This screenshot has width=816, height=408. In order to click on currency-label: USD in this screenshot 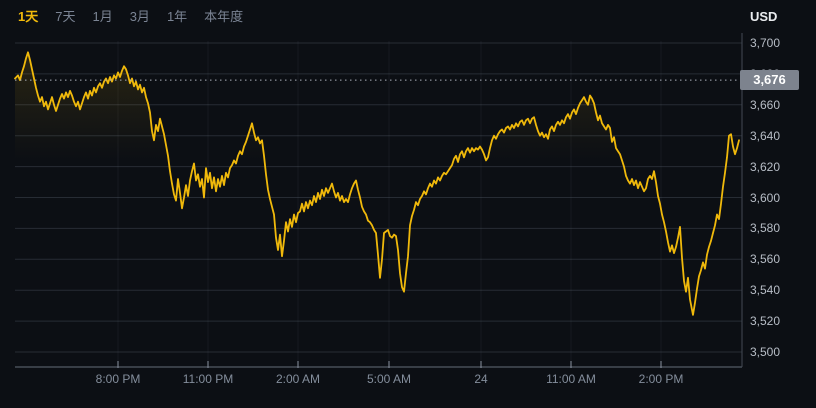, I will do `click(764, 16)`.